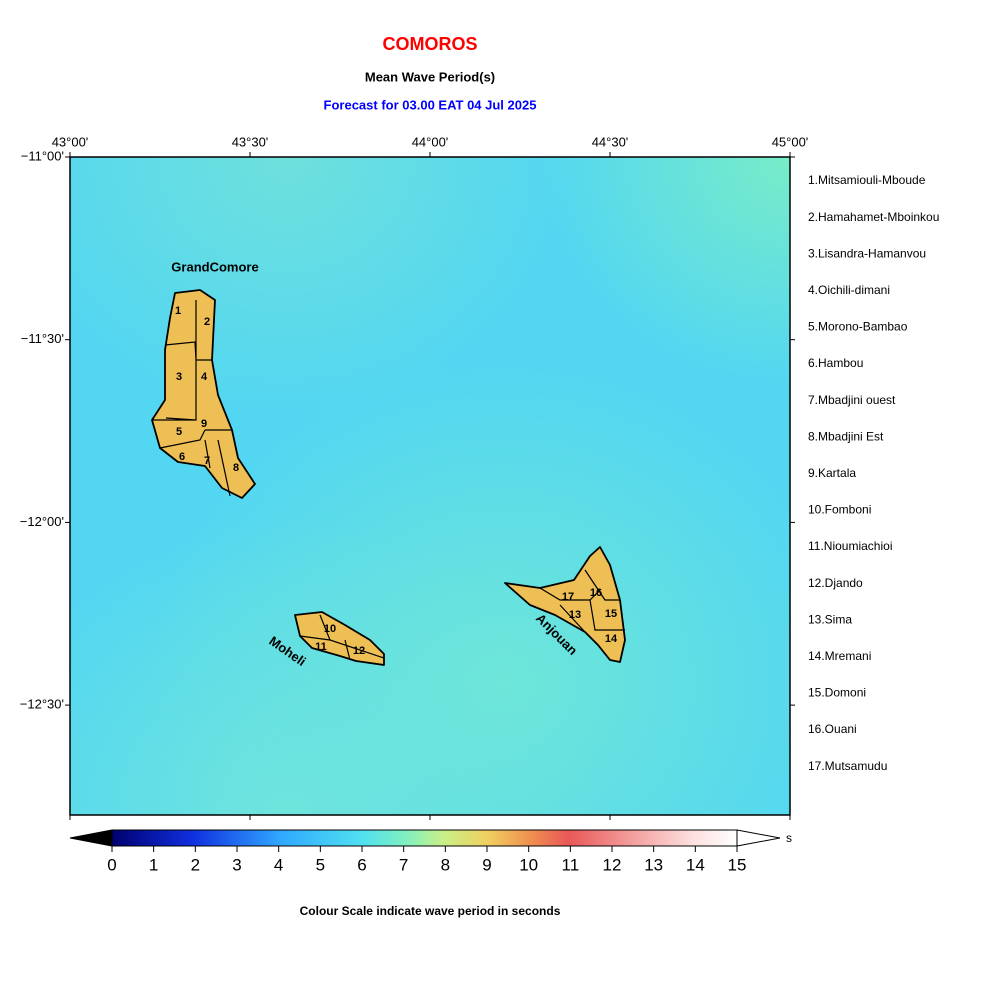  I want to click on colorbar-tick-label: 14, so click(695, 864).